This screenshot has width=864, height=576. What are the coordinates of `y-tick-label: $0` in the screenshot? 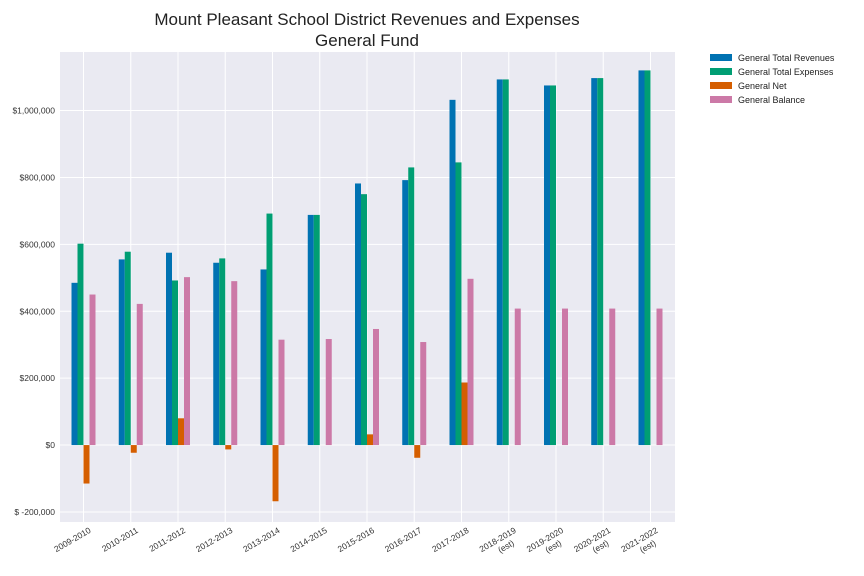 It's located at (51, 445).